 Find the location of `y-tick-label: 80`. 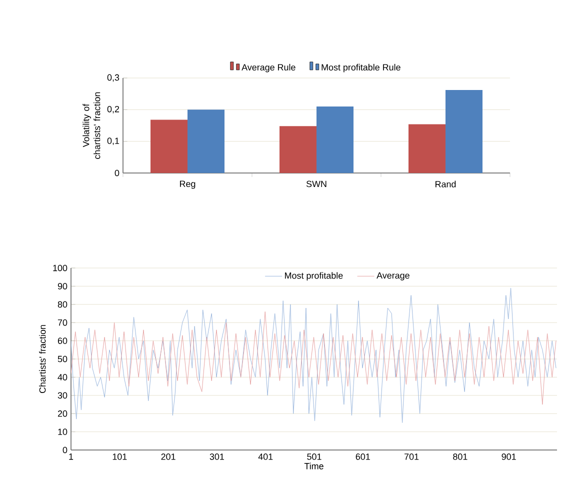

y-tick-label: 80 is located at coordinates (63, 304).